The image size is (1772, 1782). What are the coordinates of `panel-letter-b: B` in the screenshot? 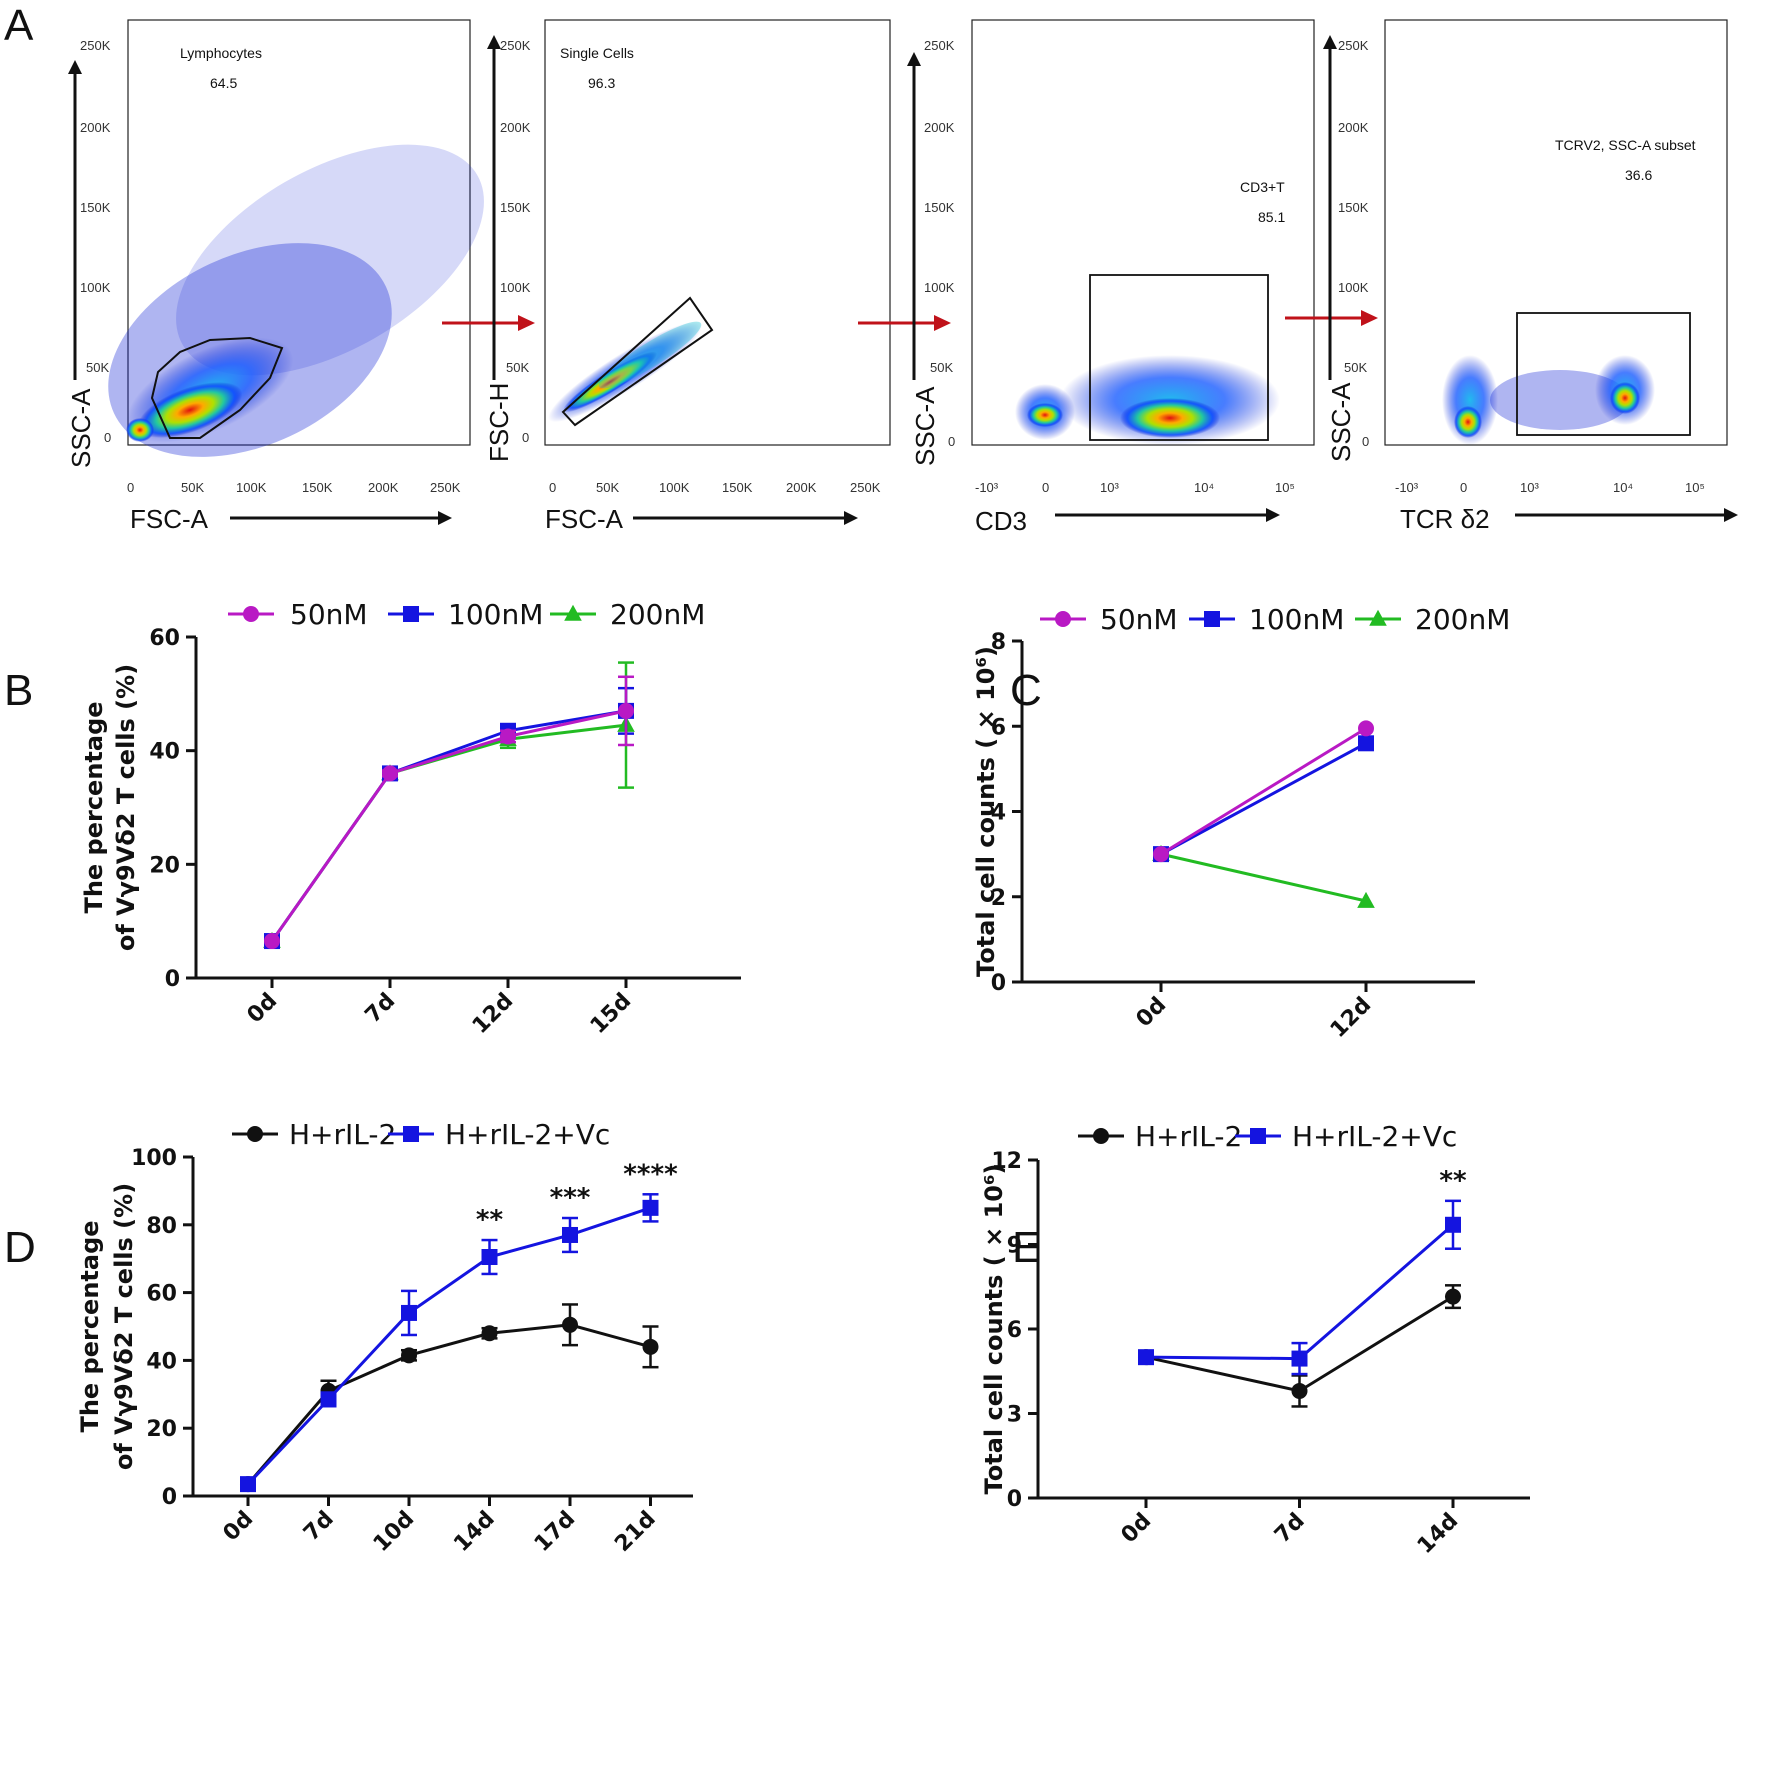 It's located at (18, 690).